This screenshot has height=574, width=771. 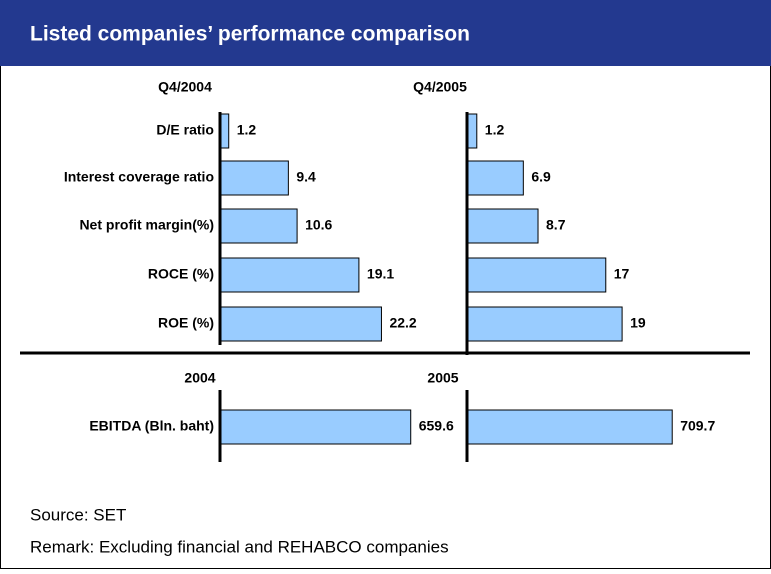 I want to click on value-label: 6.9, so click(x=541, y=177).